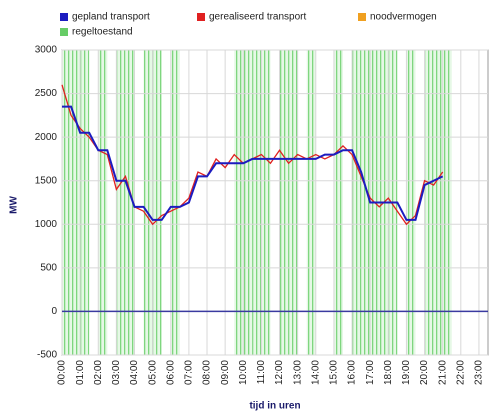 The height and width of the screenshot is (415, 497). What do you see at coordinates (46, 180) in the screenshot?
I see `y-tick-label: 1500` at bounding box center [46, 180].